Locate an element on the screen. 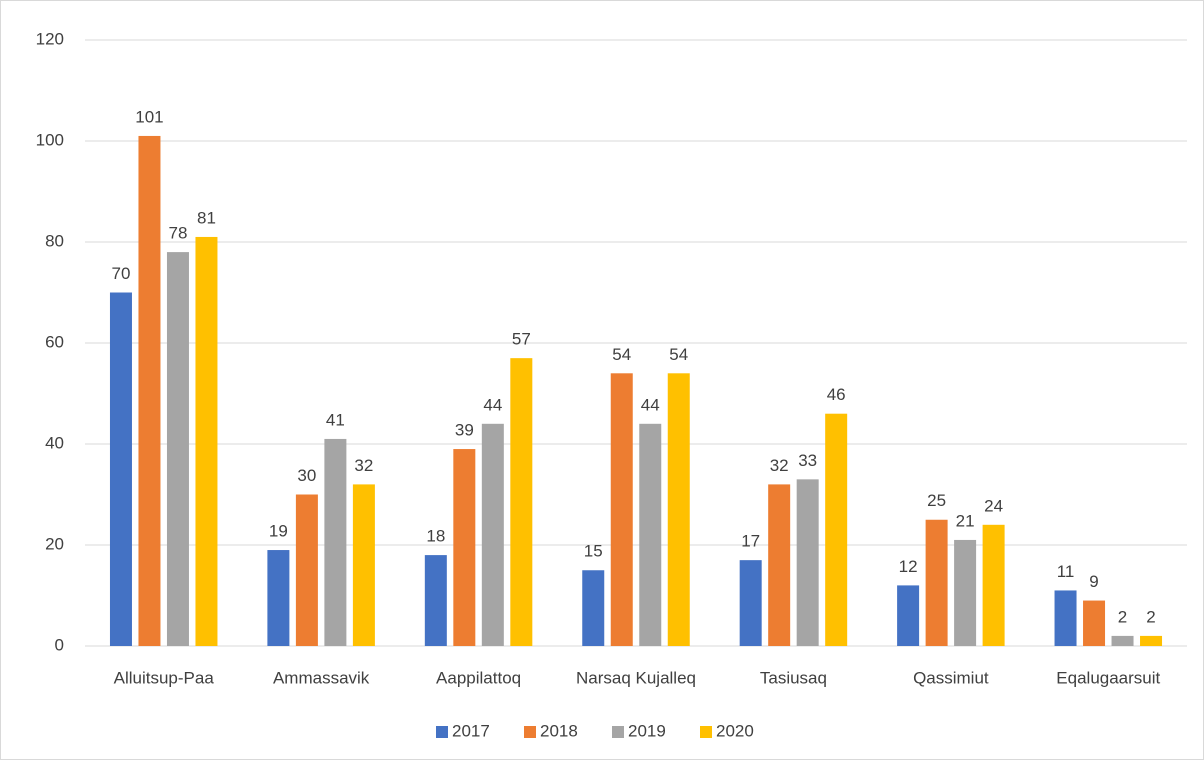  data-label: 17 is located at coordinates (750, 541).